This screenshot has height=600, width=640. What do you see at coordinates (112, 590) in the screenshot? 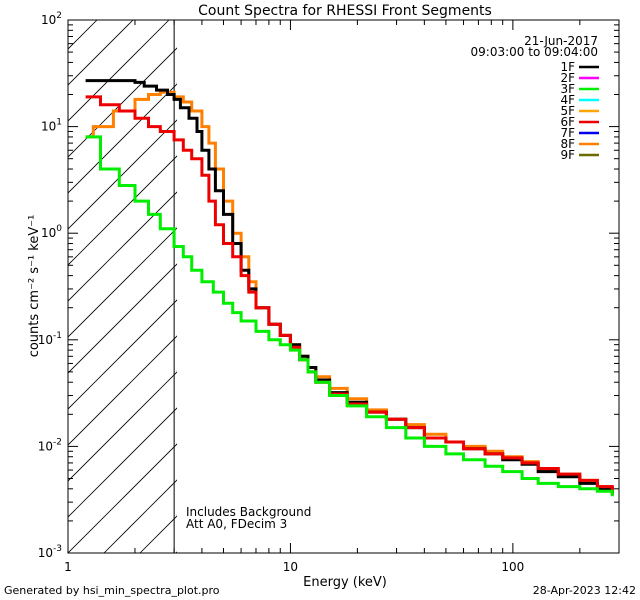
I see `generated-by-label: Generated by hsi_min_spectra_plot.pro` at bounding box center [112, 590].